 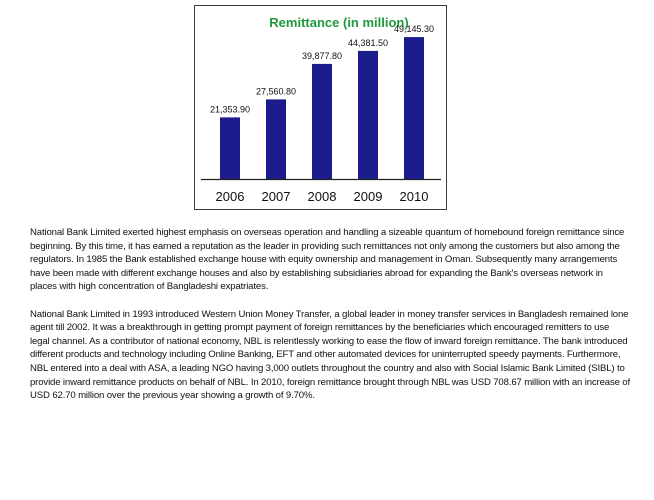 What do you see at coordinates (368, 115) in the screenshot?
I see `bar-2009` at bounding box center [368, 115].